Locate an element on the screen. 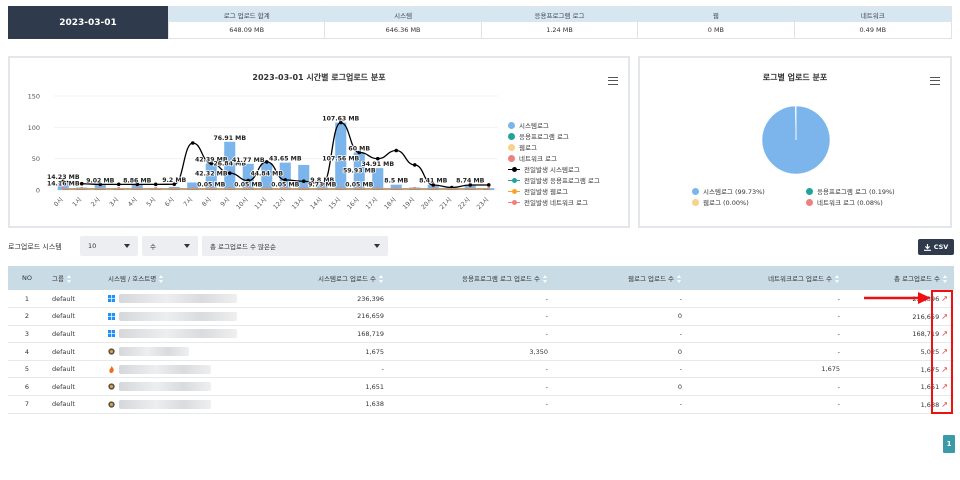 The width and height of the screenshot is (960, 480). cell-system-log: 236,396 is located at coordinates (370, 298).